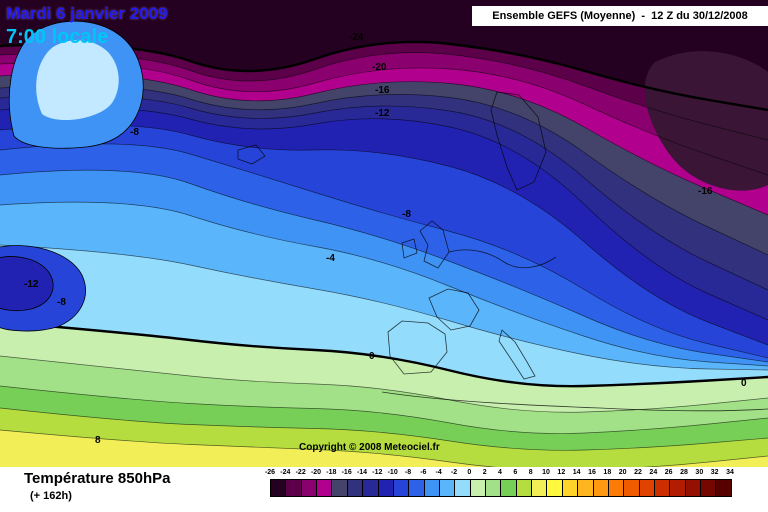  Describe the element at coordinates (330, 258) in the screenshot. I see `contour-label: -4` at that location.